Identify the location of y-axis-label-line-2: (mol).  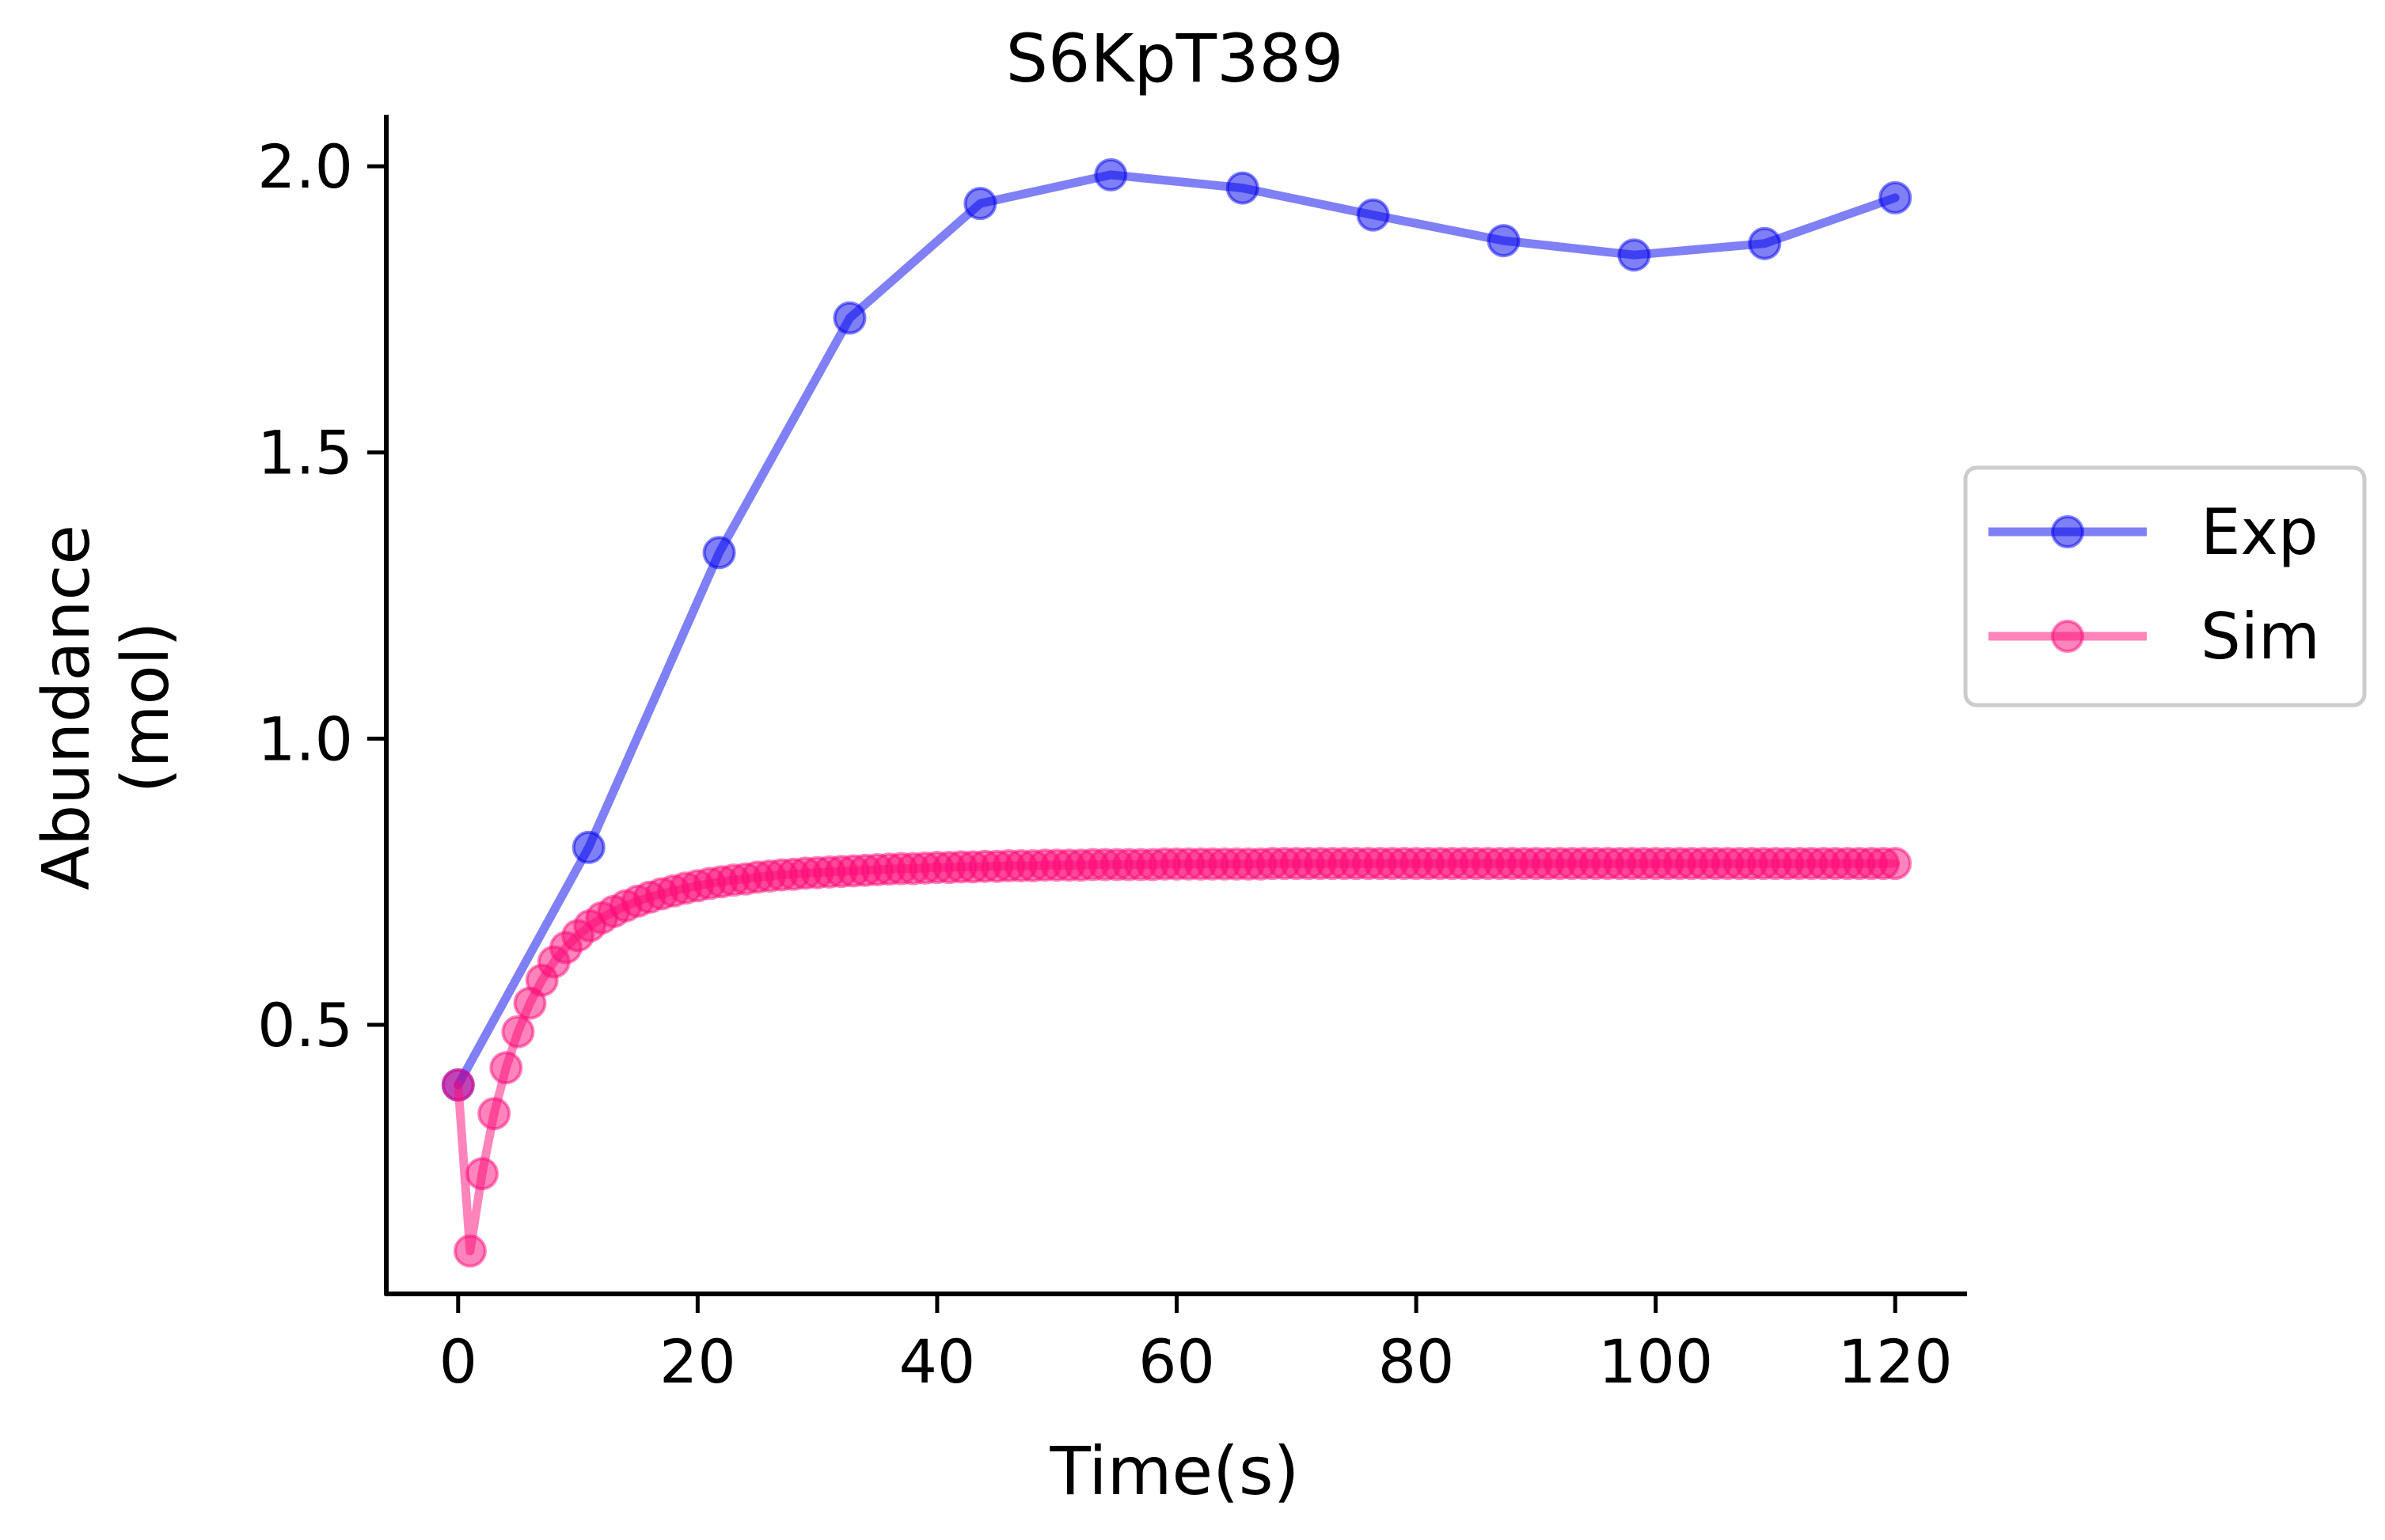
(146, 708).